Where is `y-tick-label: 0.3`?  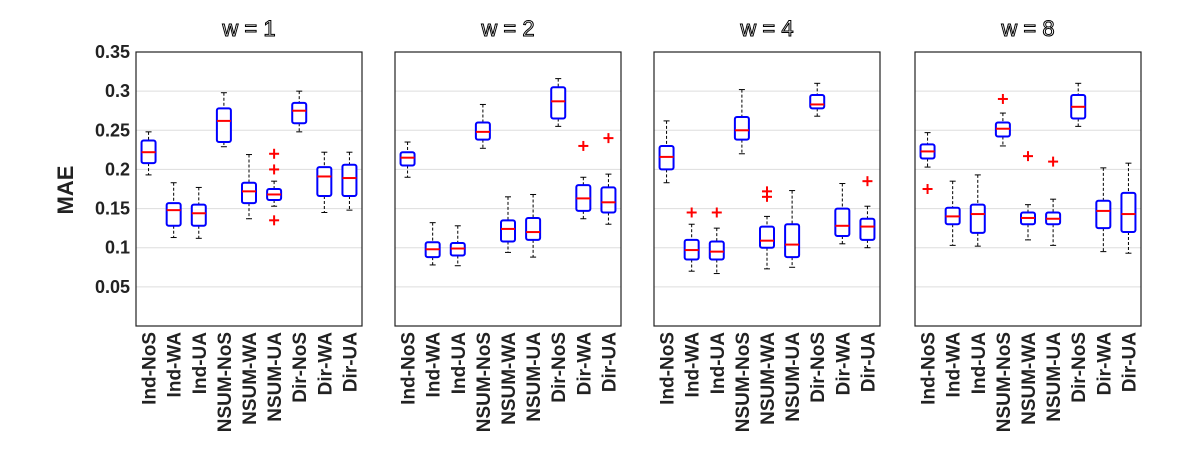 y-tick-label: 0.3 is located at coordinates (117, 91).